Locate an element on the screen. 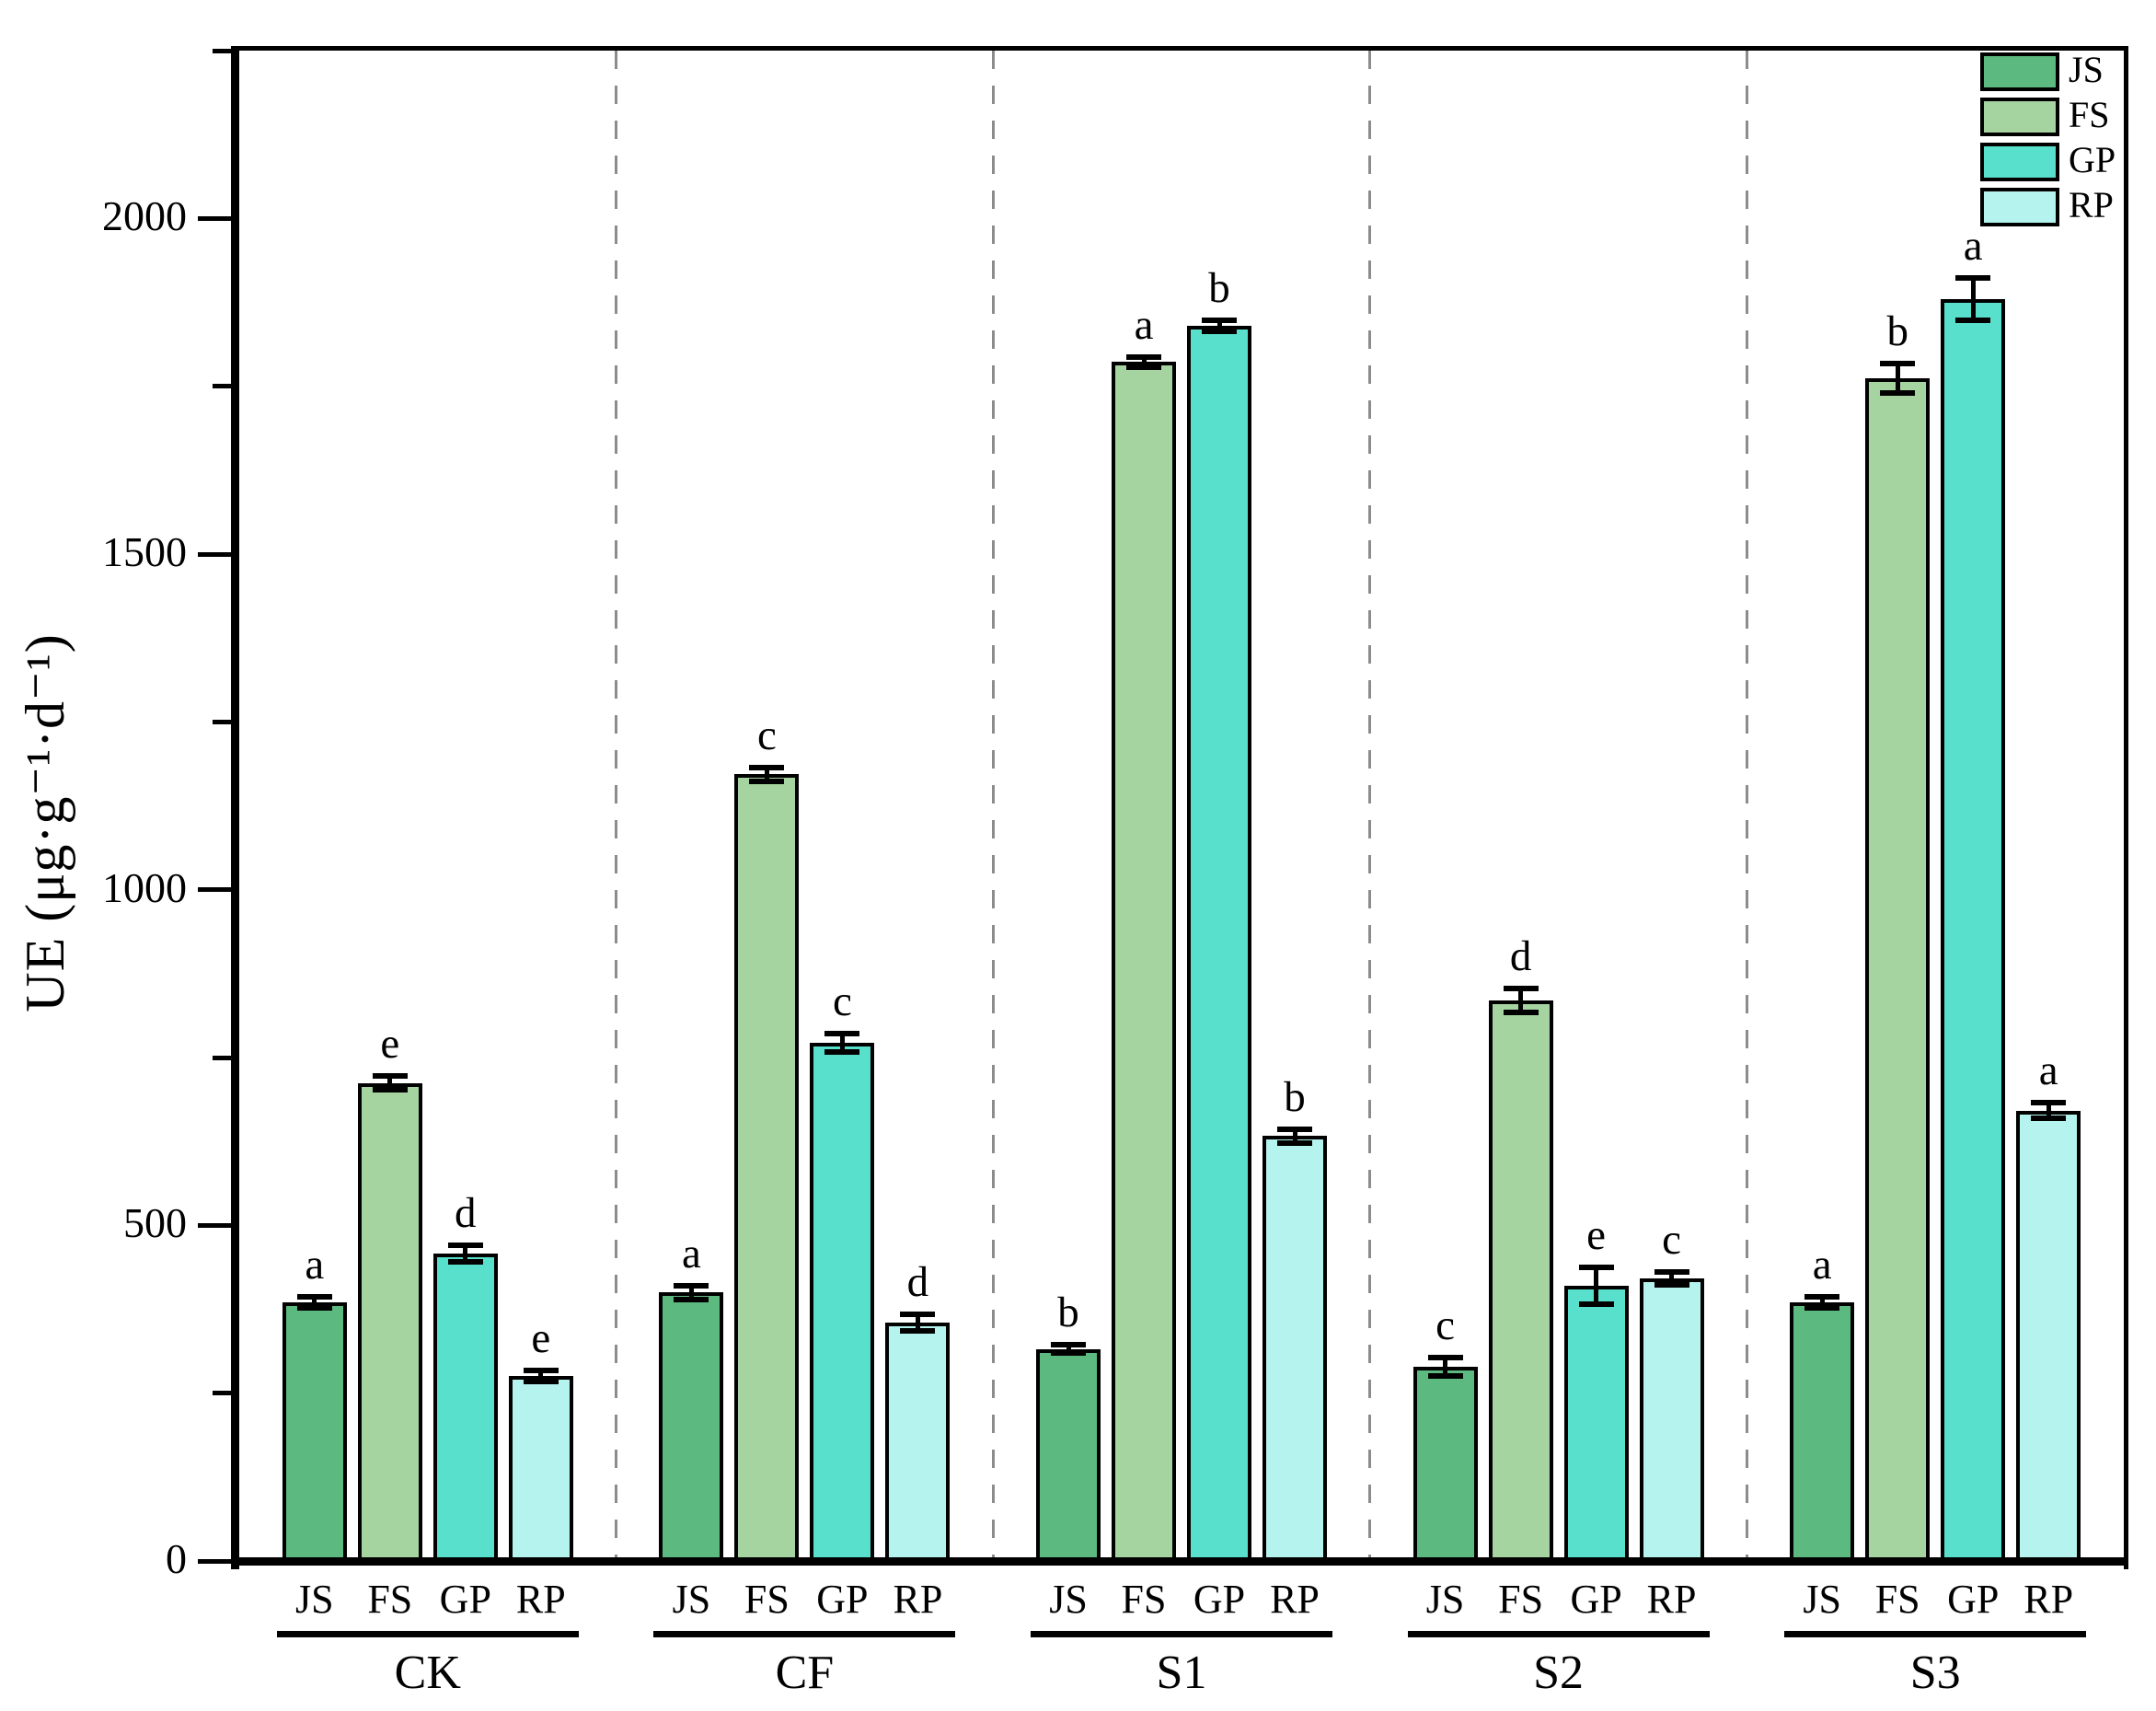  bar-label-CK-GP: GP is located at coordinates (465, 1599).